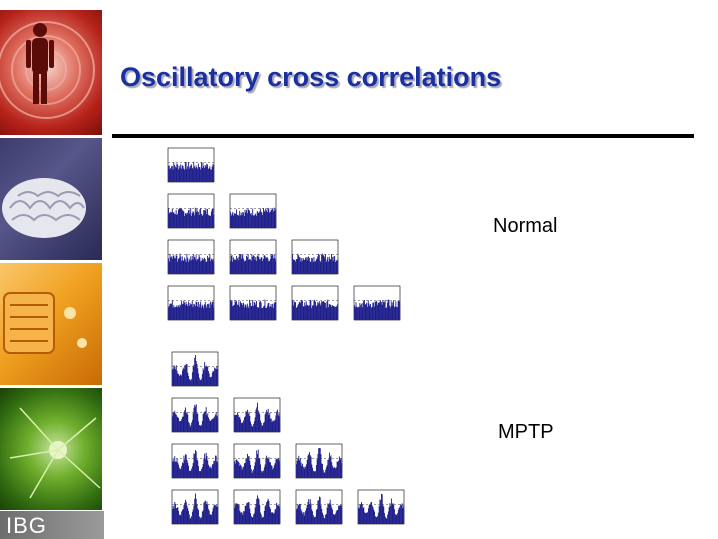  I want to click on panel-frame, so click(253, 257).